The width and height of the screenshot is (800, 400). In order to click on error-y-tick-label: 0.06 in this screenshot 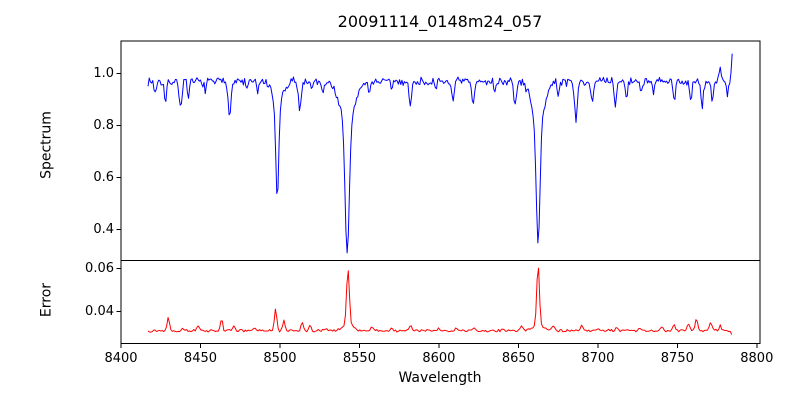, I will do `click(99, 268)`.